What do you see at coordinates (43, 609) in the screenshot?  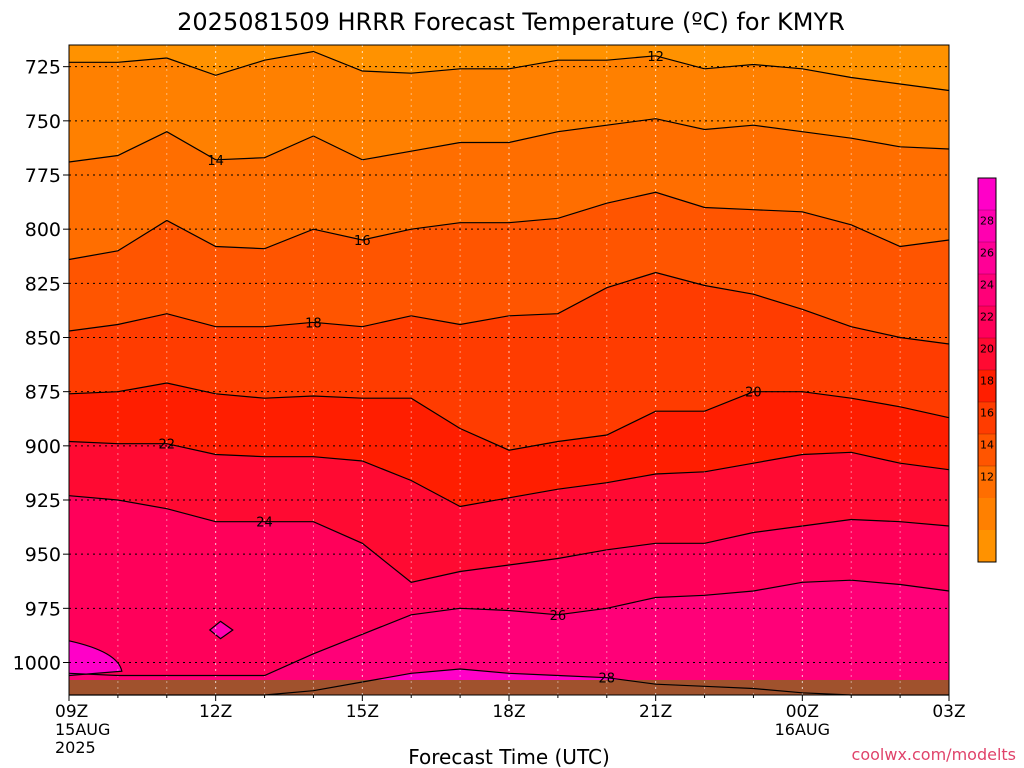 I see `y-tick-label-975: 975` at bounding box center [43, 609].